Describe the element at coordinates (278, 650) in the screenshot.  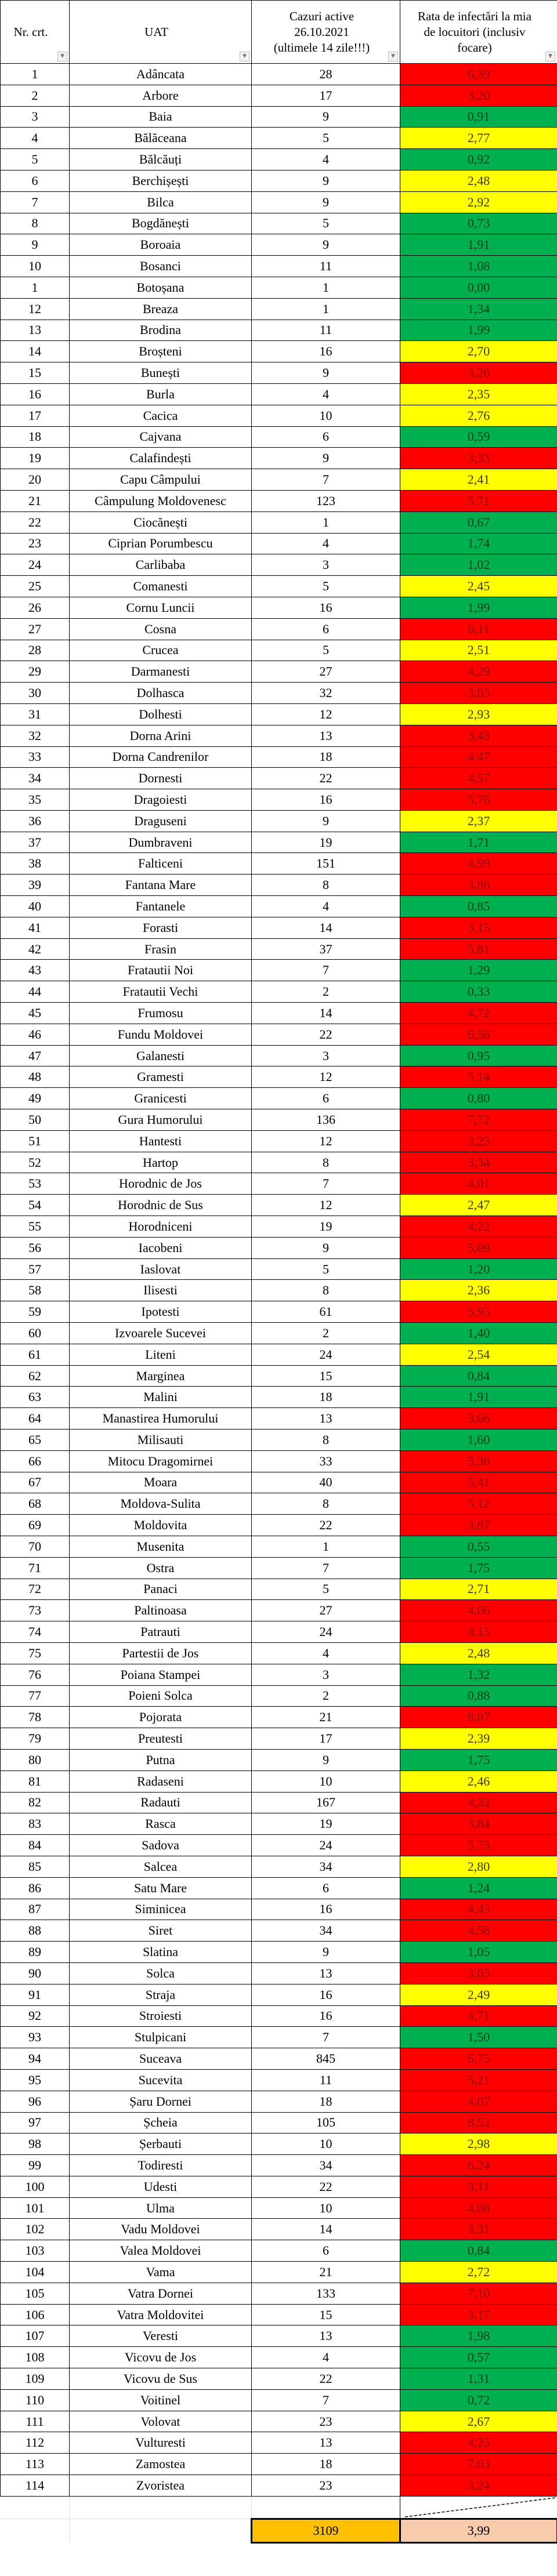
I see `table-row: 28 Crucea 5 2,51` at that location.